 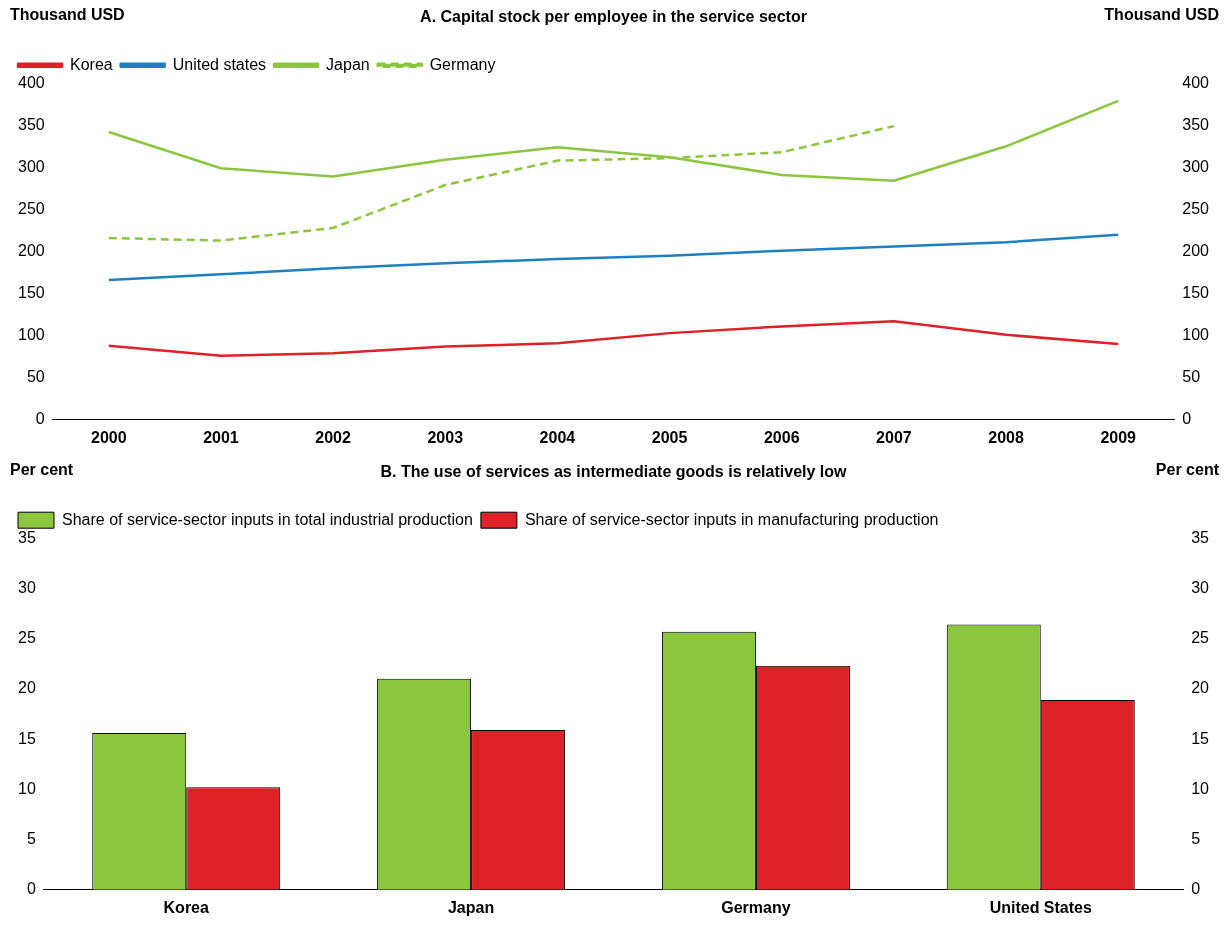 I want to click on x-tick-label: United States, so click(x=1040, y=907).